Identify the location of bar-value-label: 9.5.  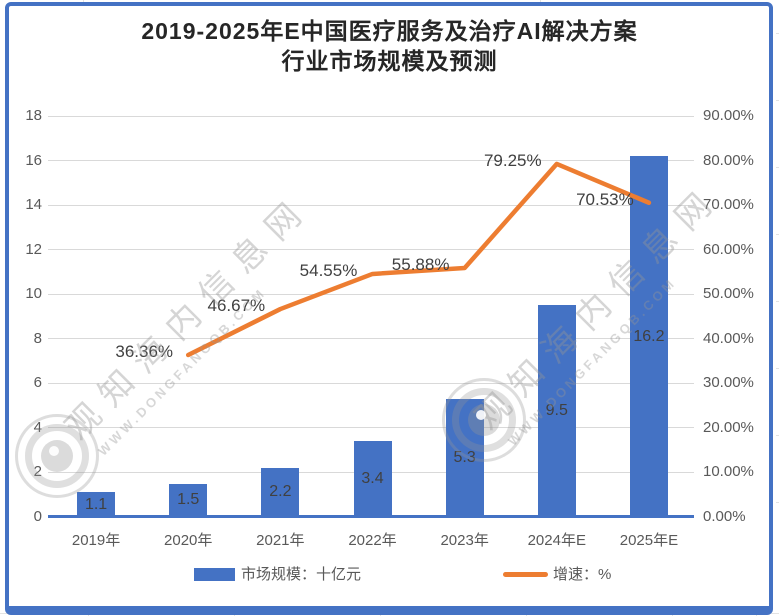
(556, 411).